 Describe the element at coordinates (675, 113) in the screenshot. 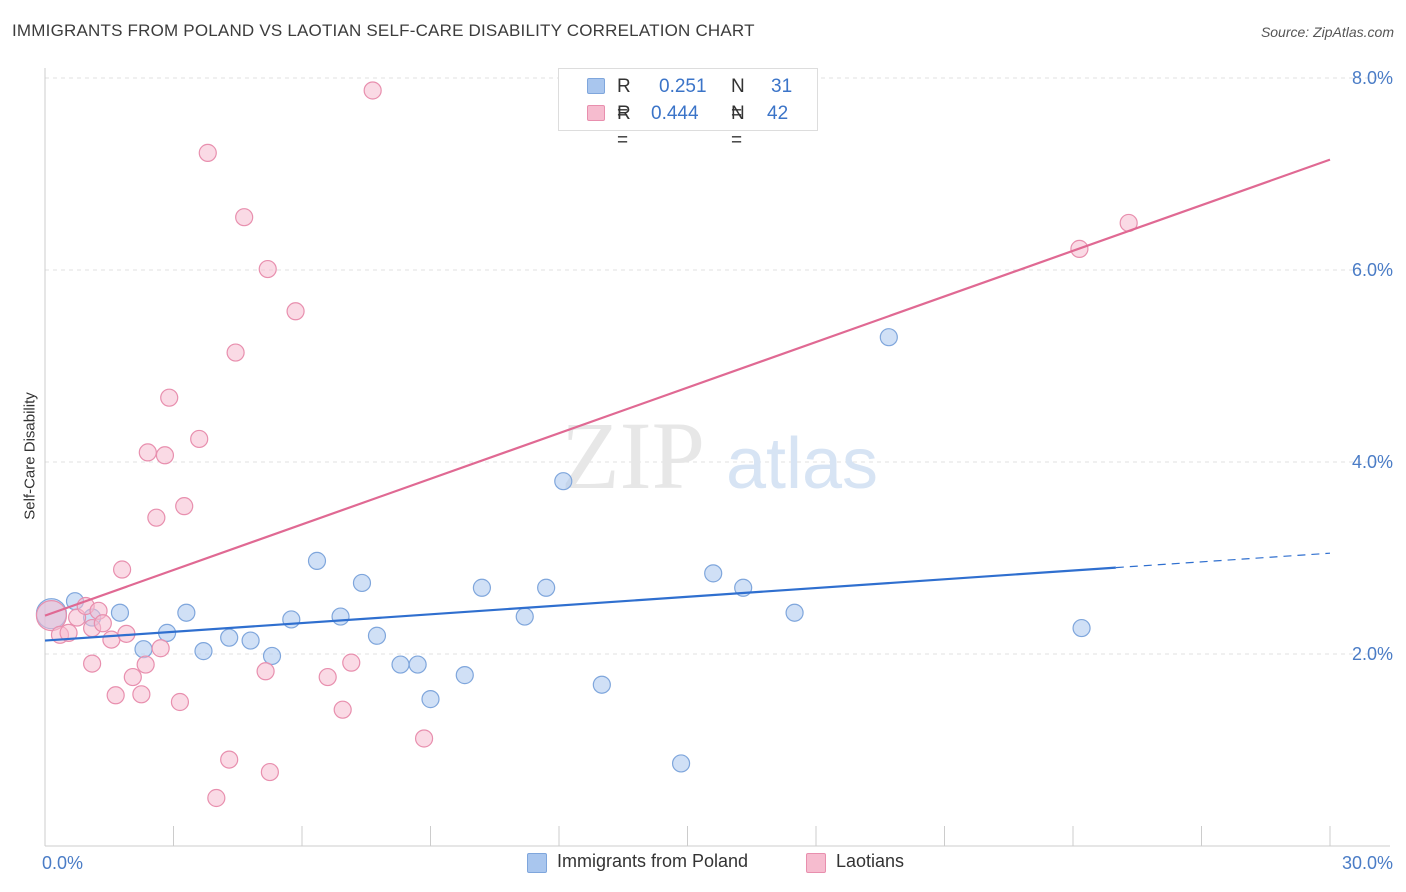

I see `stats-r-value: 0.444` at that location.